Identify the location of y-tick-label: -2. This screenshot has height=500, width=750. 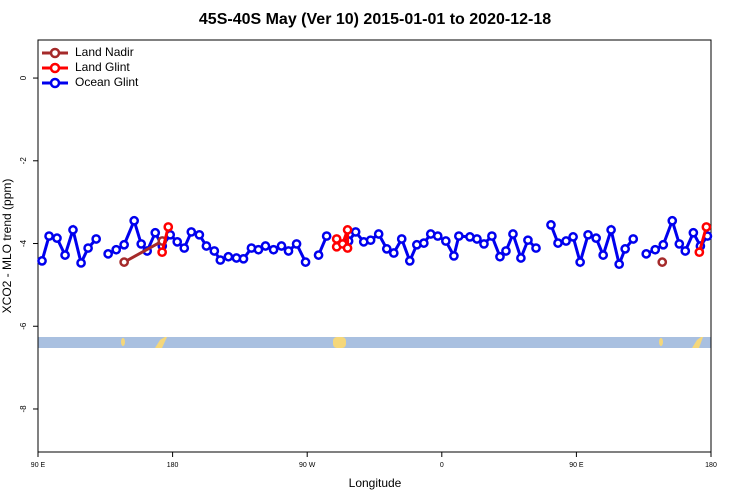
(23, 161).